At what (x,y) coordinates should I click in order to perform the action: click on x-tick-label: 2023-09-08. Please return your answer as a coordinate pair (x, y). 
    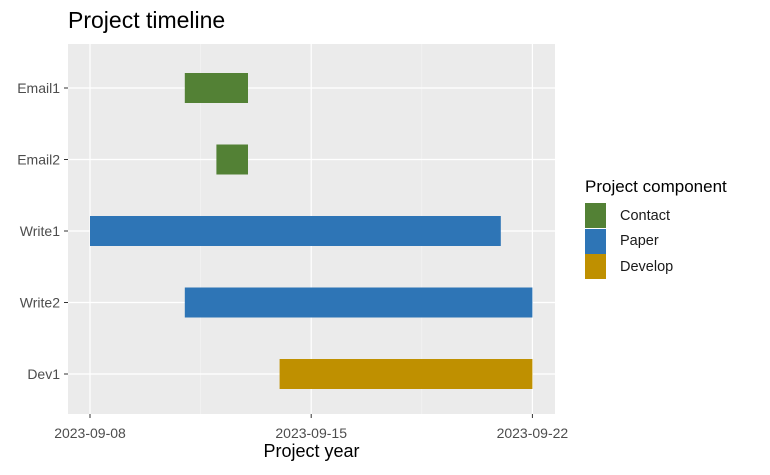
    Looking at the image, I should click on (90, 433).